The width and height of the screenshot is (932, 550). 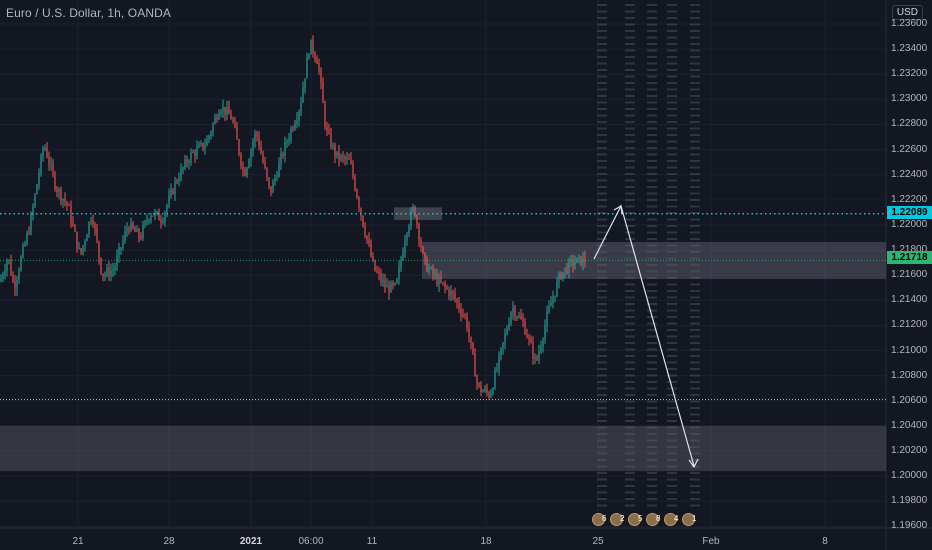 What do you see at coordinates (711, 541) in the screenshot?
I see `time-tick-label: Feb` at bounding box center [711, 541].